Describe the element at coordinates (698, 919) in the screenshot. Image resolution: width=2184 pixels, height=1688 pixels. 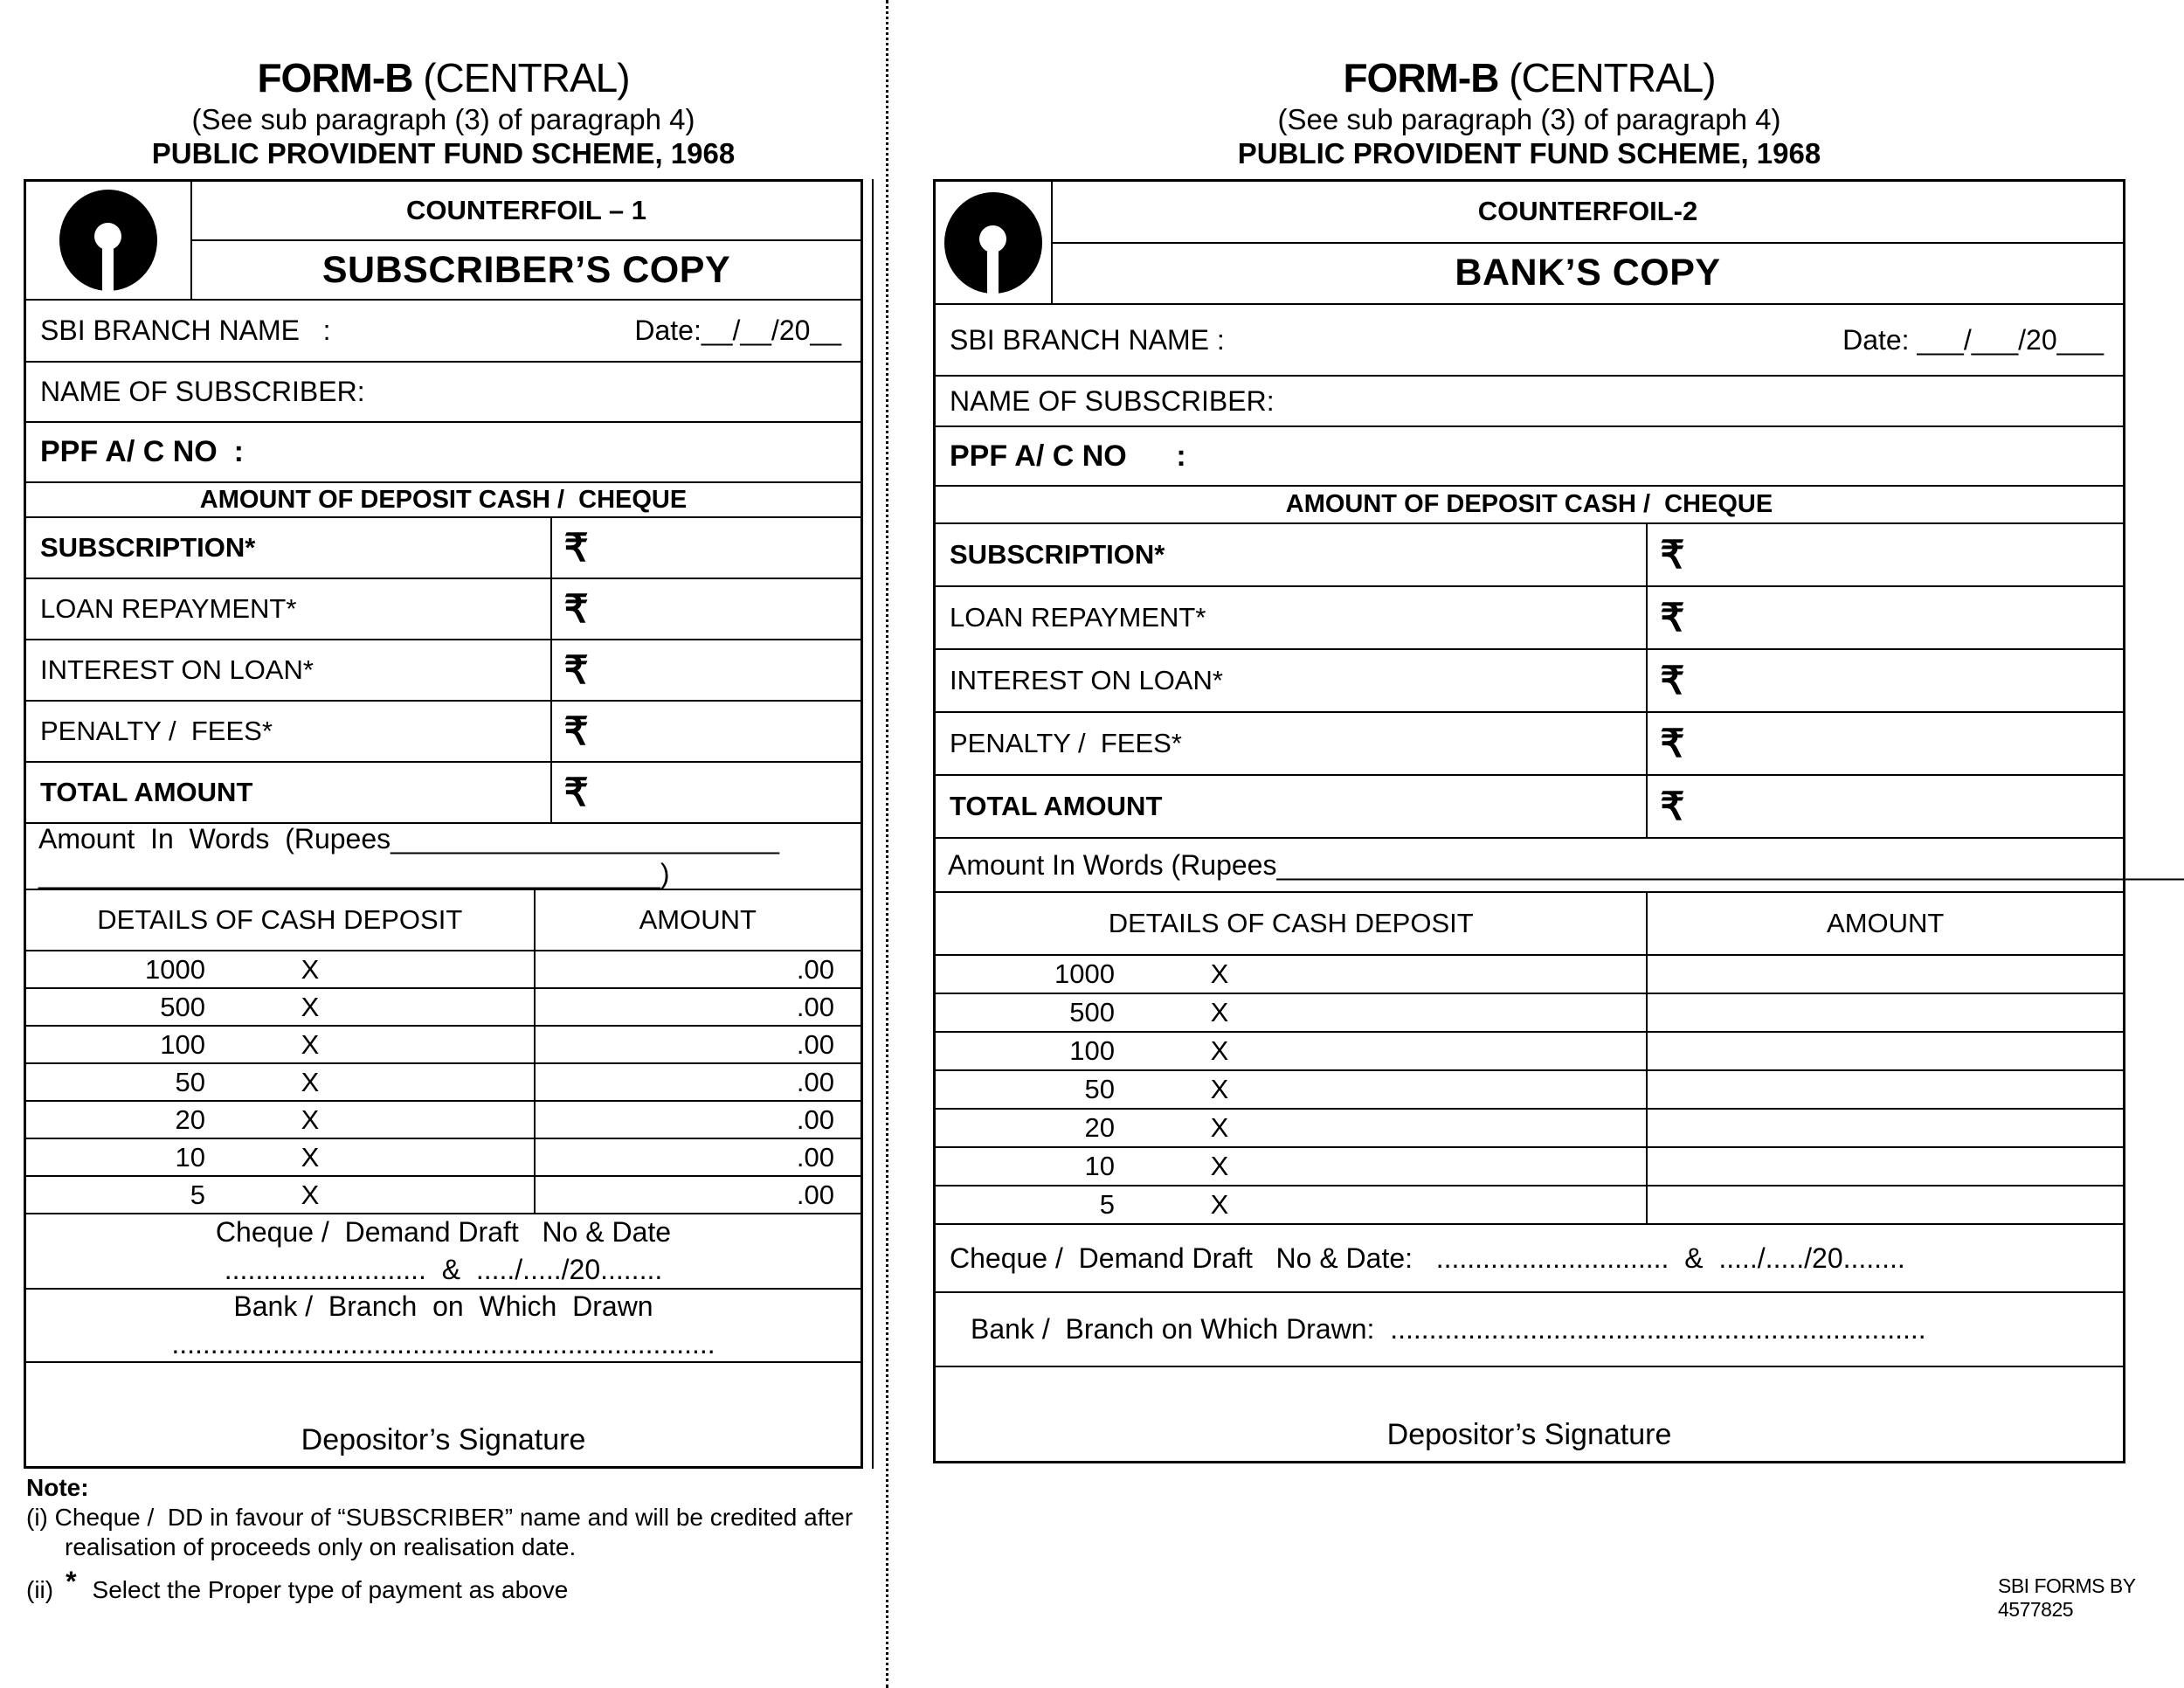
I see `amount-column-header: AMOUNT` at that location.